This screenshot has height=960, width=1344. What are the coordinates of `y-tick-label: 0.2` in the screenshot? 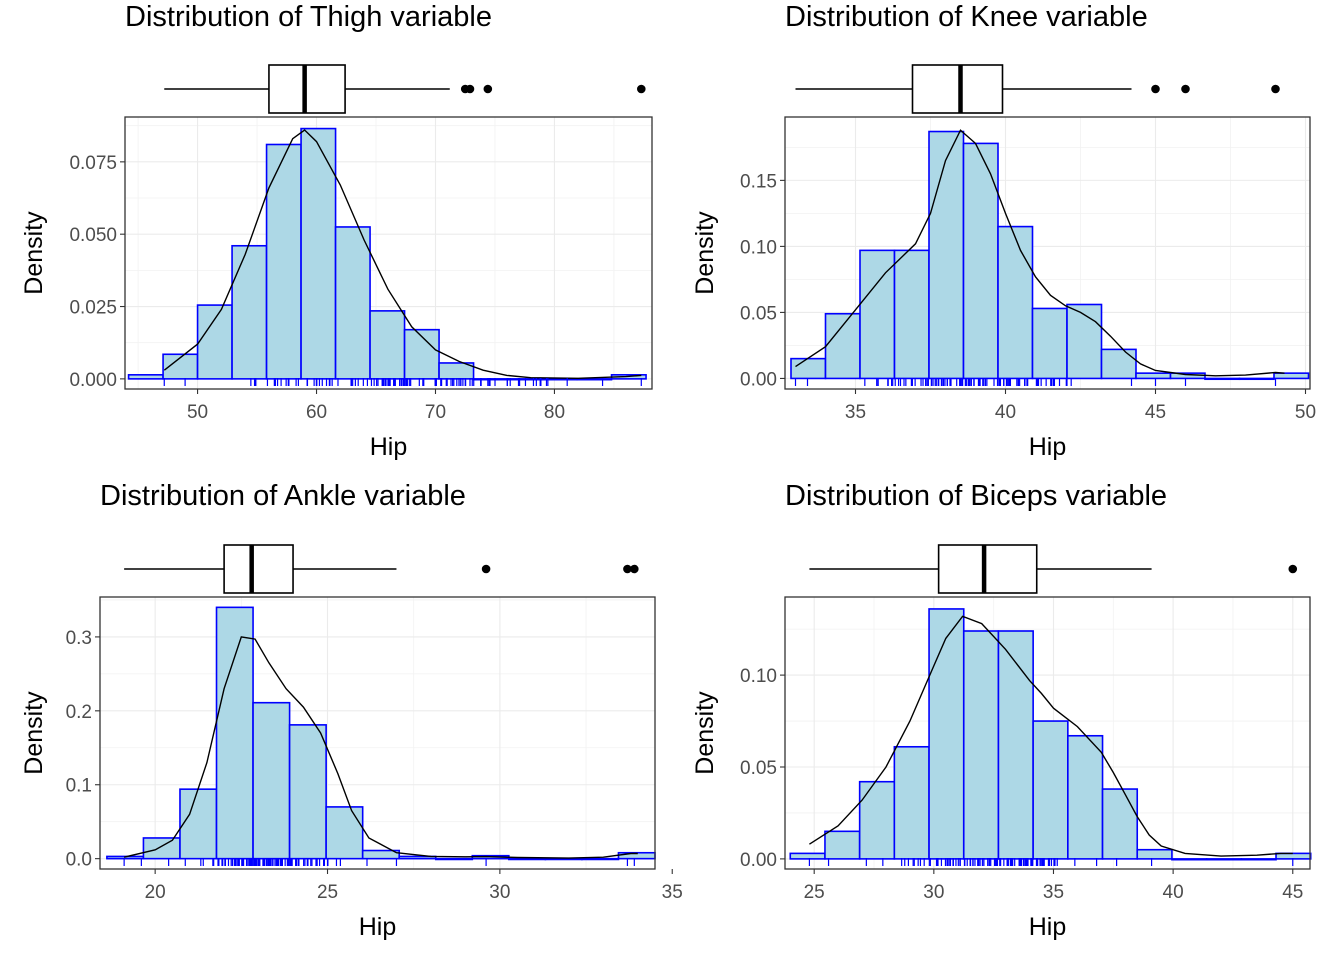 It's located at (79, 712).